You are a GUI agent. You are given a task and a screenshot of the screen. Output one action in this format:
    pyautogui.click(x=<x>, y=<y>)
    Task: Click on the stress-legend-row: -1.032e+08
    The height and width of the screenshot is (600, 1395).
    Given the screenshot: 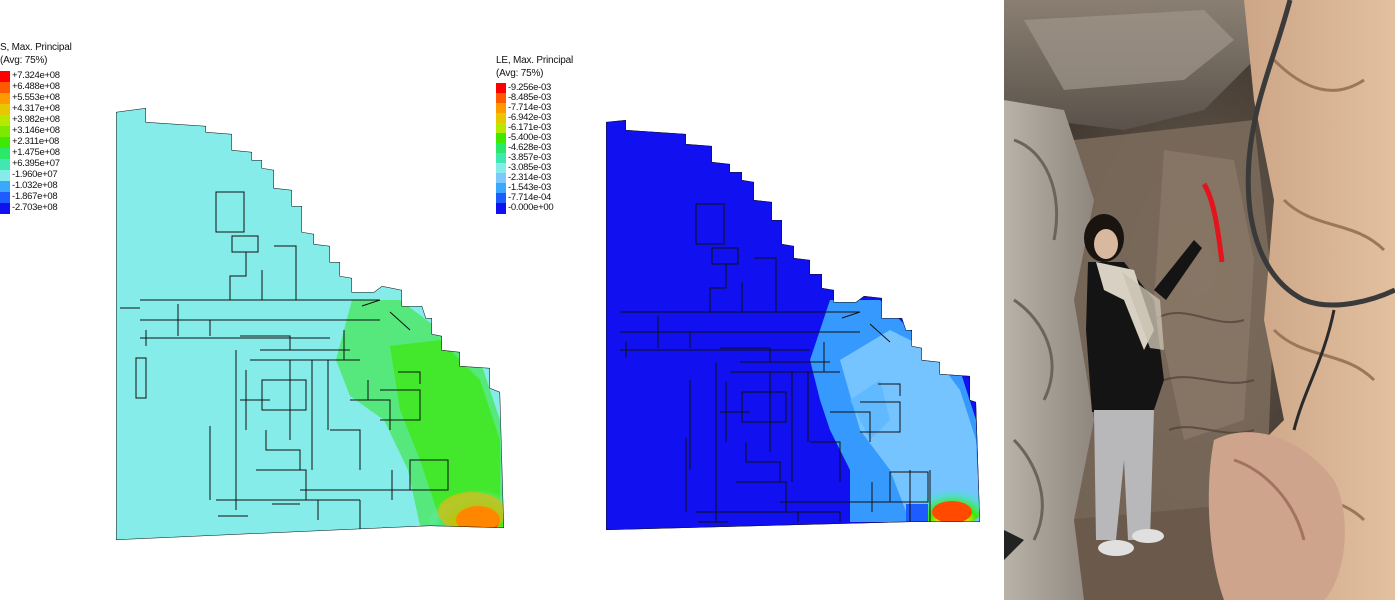 What is the action you would take?
    pyautogui.click(x=47, y=186)
    